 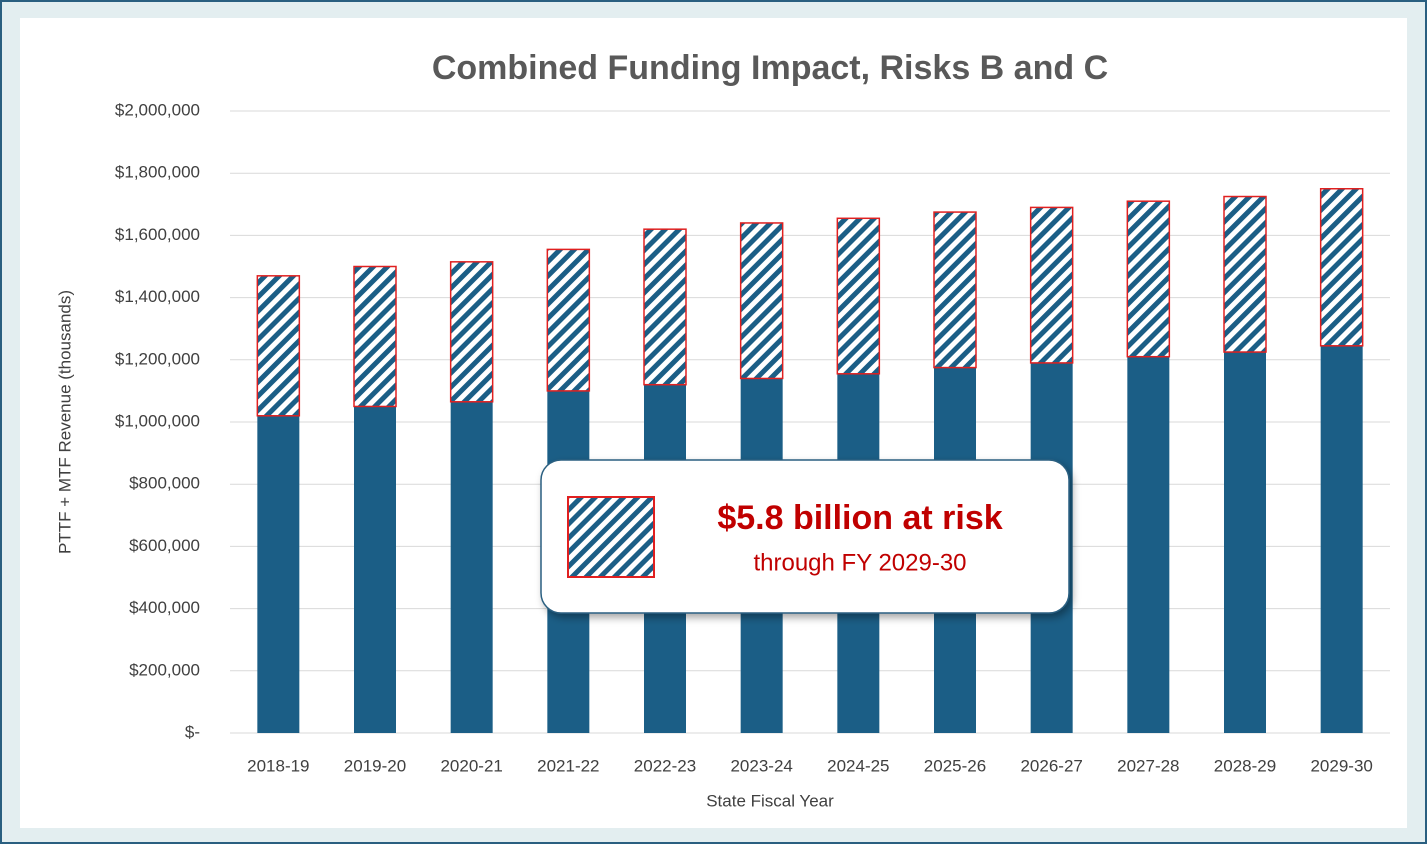 I want to click on y-tick-label: $1,800,000, so click(x=157, y=172).